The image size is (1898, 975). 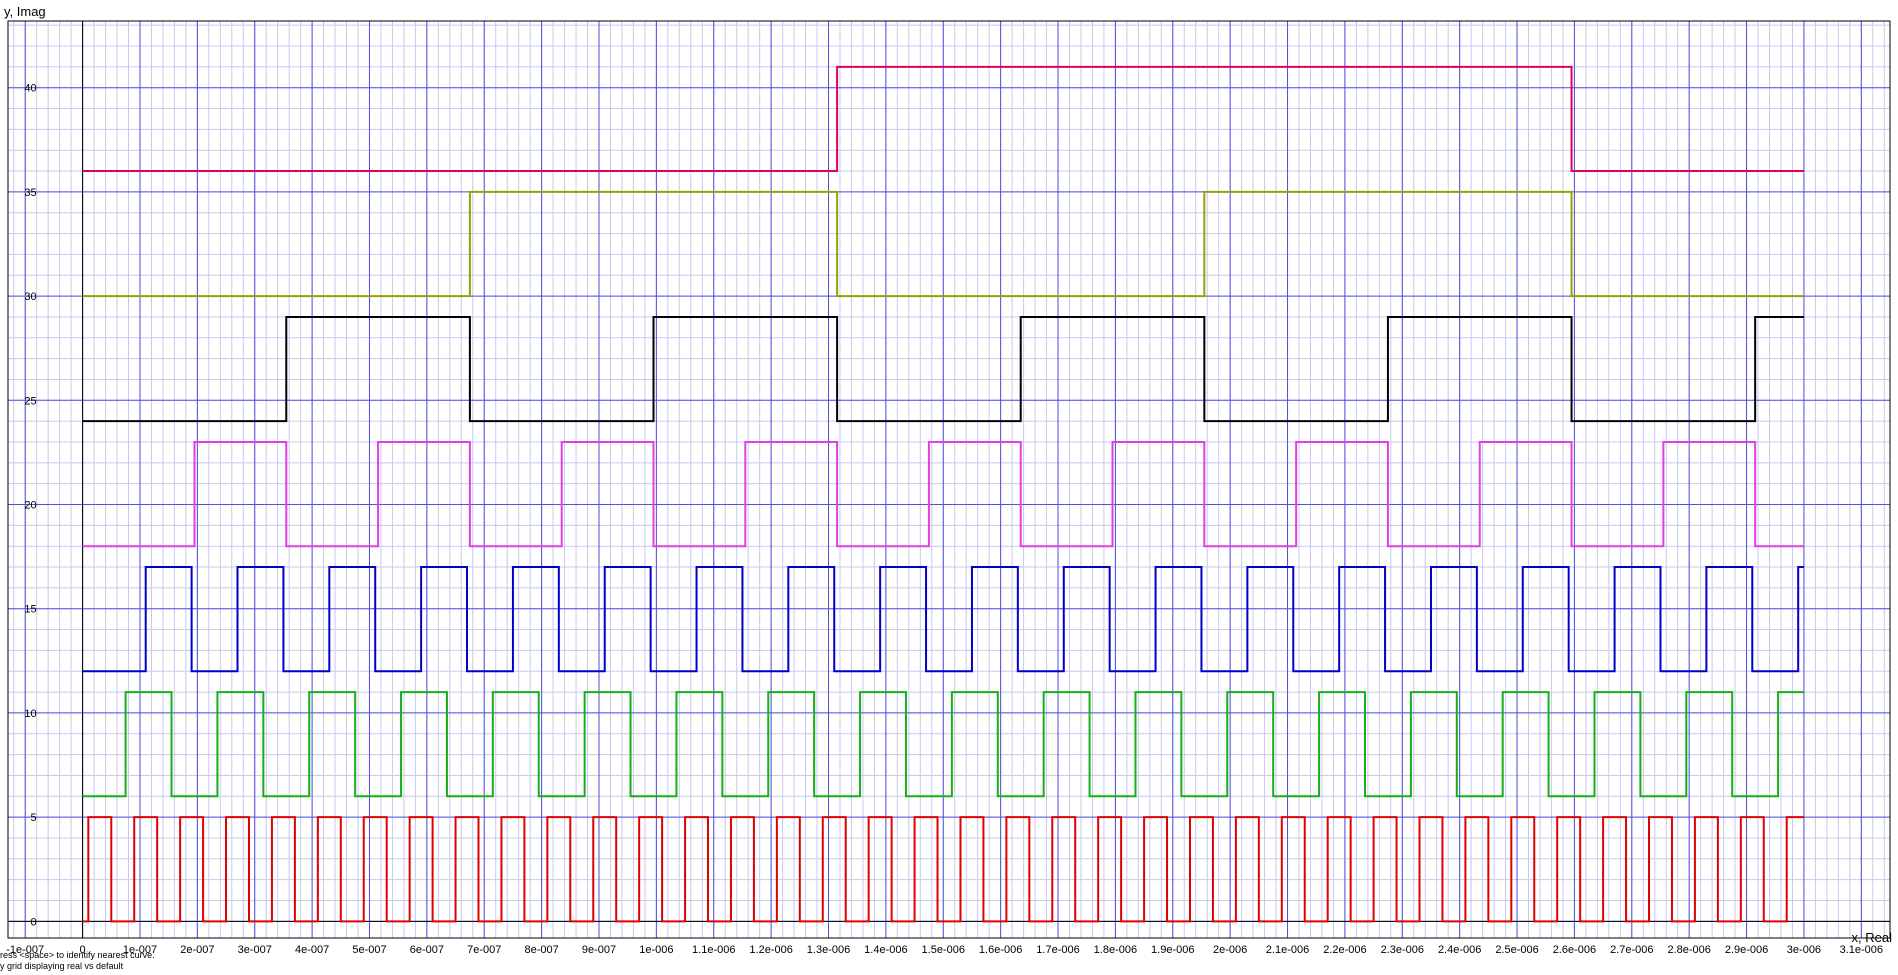 I want to click on x-tick-label: 2.7e-006, so click(x=1631, y=950).